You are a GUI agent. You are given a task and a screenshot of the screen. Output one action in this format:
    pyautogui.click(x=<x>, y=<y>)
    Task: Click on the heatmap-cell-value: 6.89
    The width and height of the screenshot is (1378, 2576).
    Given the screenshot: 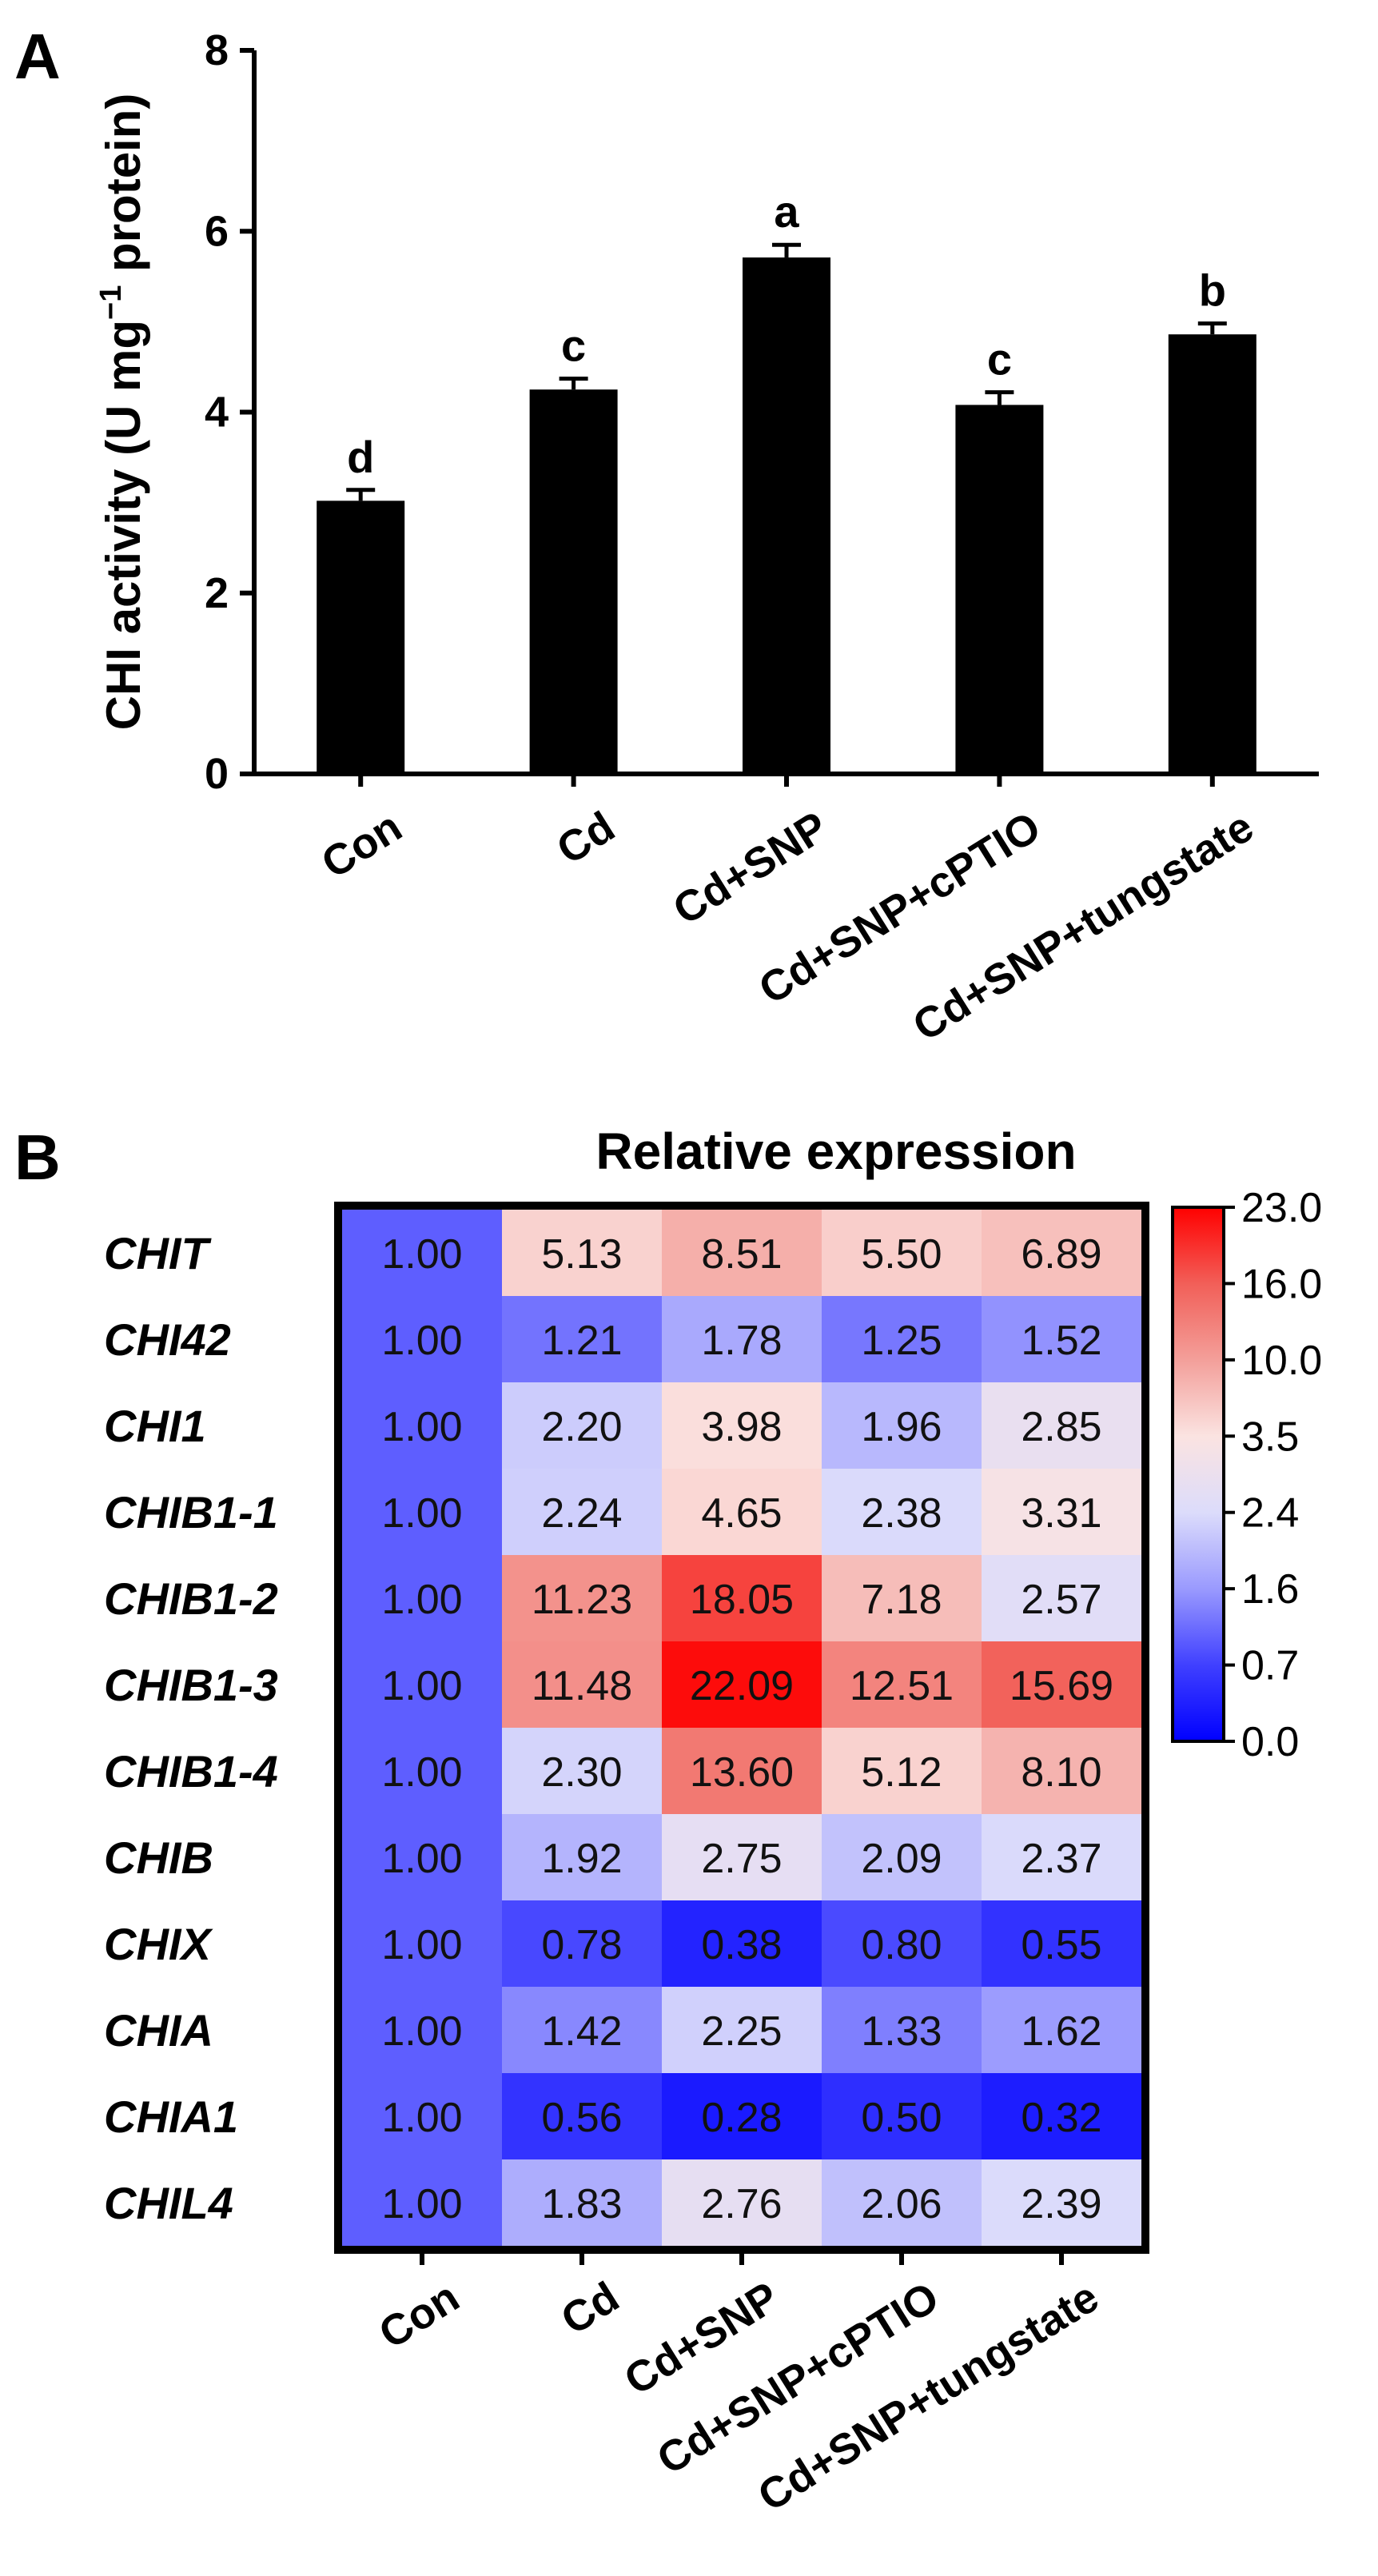 What is the action you would take?
    pyautogui.click(x=1061, y=1255)
    